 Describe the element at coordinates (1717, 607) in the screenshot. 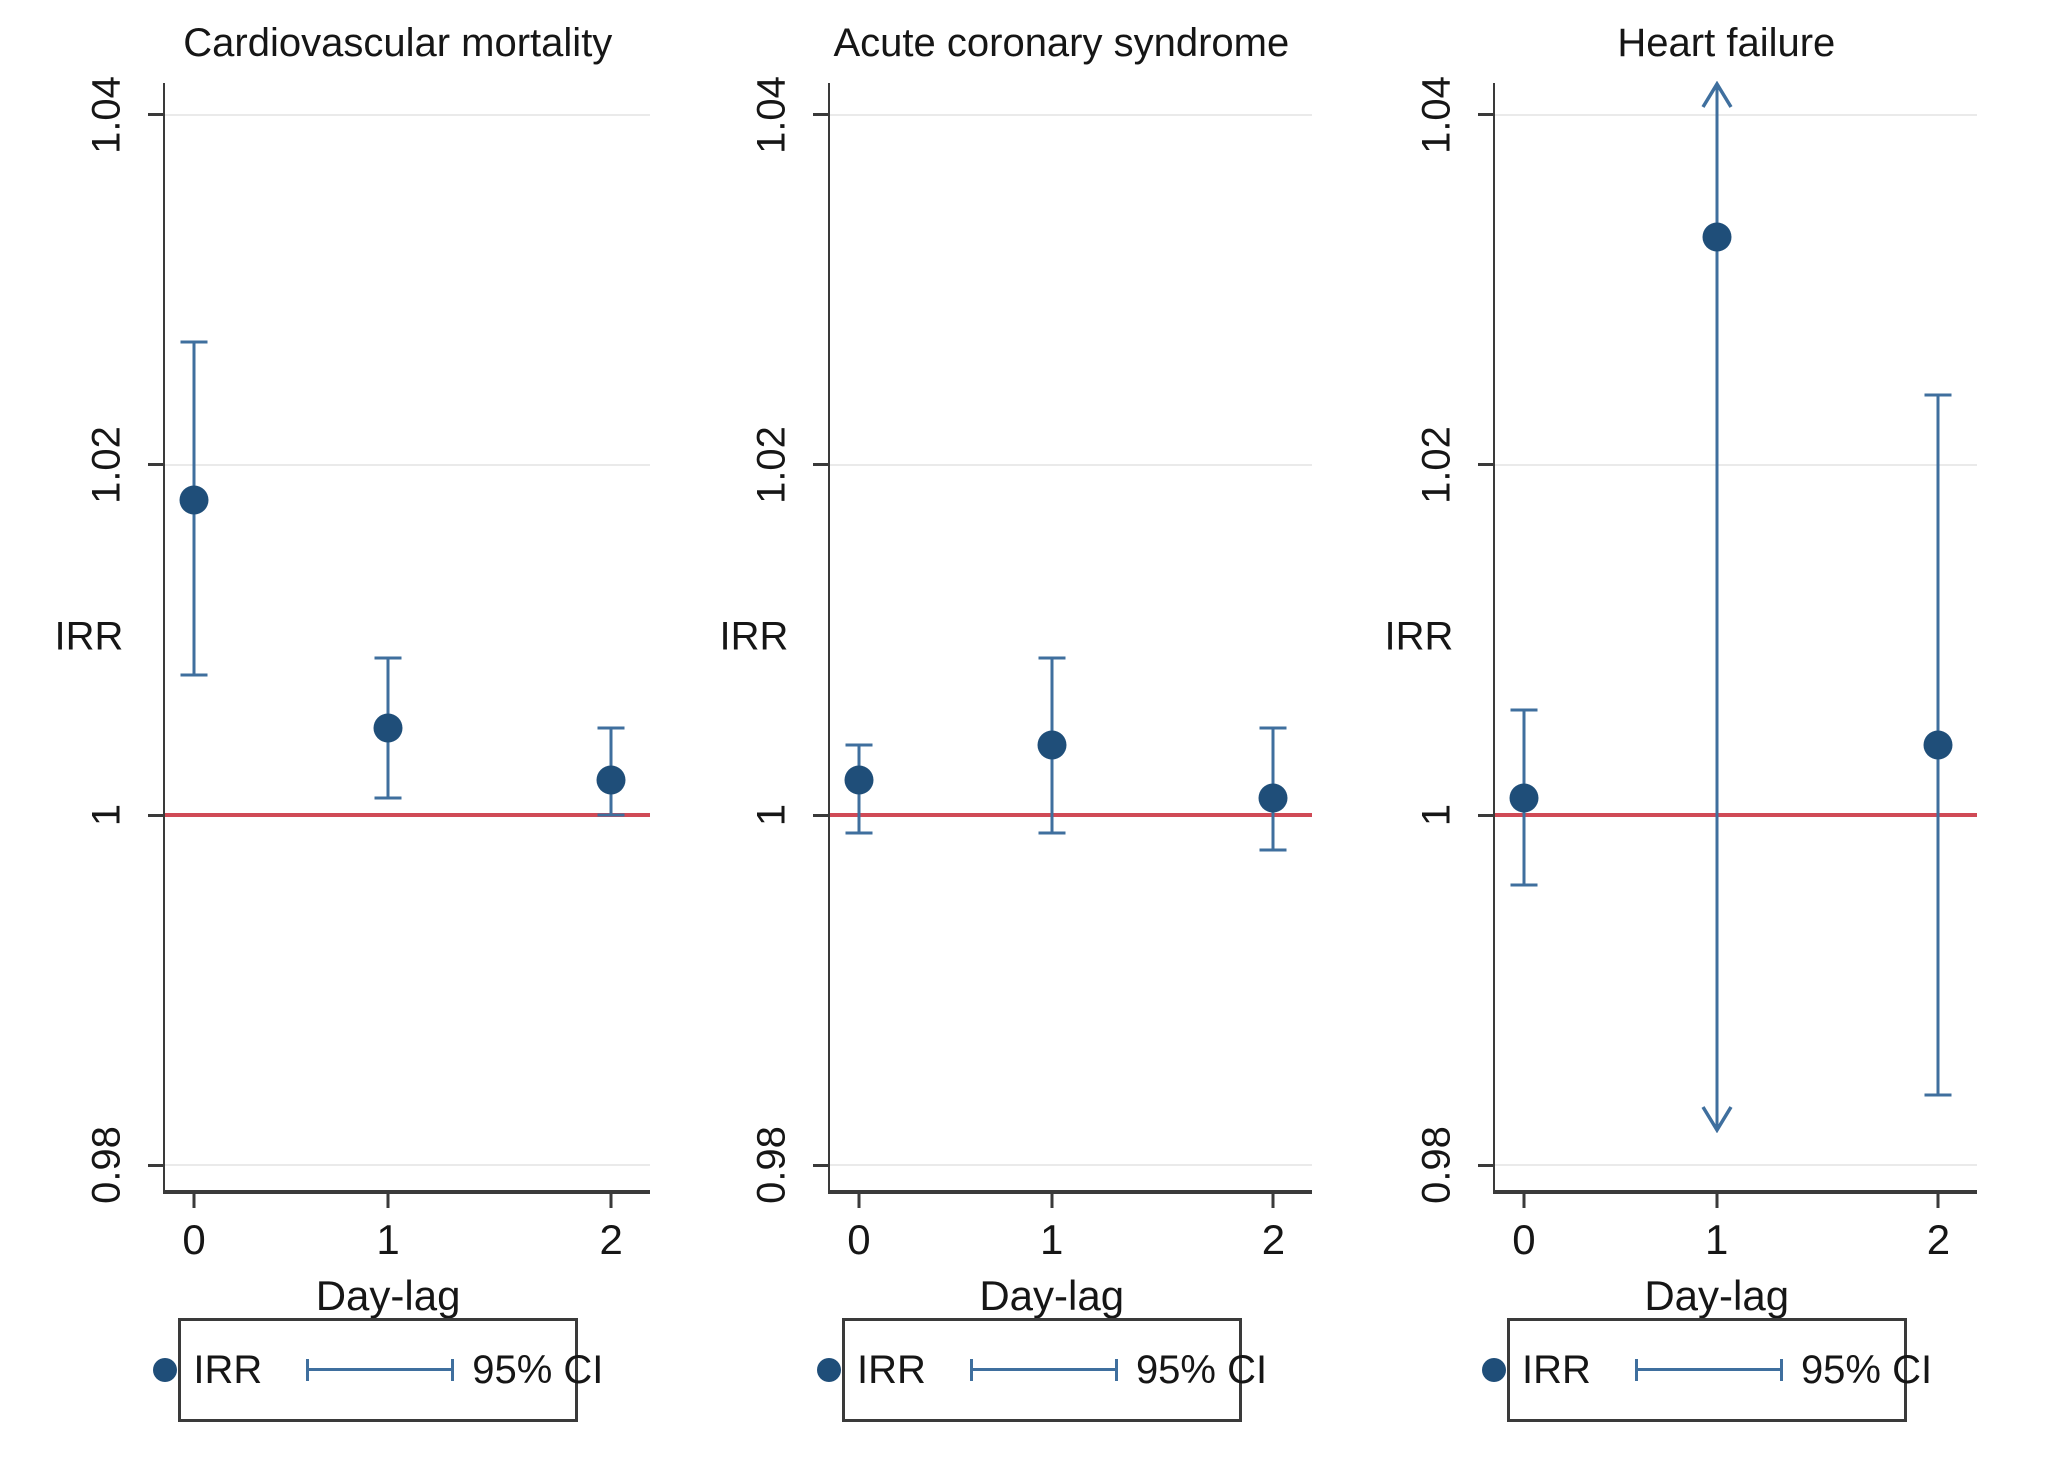

I see `ci-line` at that location.